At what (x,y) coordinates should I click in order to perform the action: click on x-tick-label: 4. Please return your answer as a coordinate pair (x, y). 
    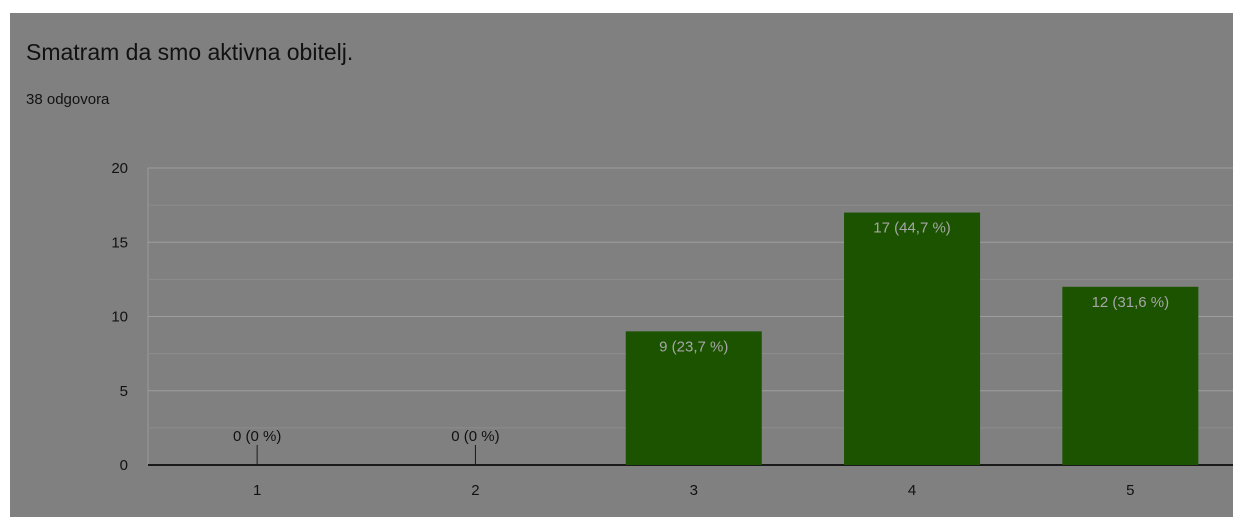
    Looking at the image, I should click on (912, 490).